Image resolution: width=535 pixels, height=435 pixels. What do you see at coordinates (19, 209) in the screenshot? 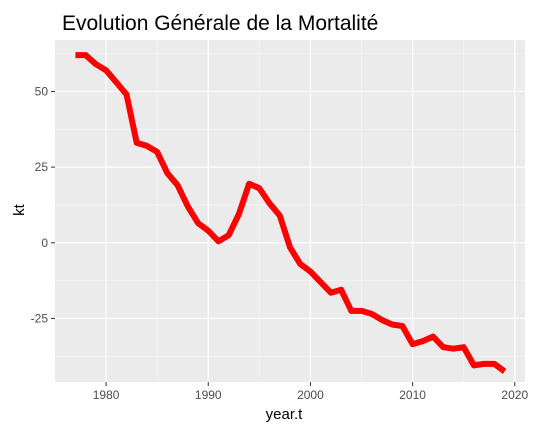
I see `y-axis-title: kt` at bounding box center [19, 209].